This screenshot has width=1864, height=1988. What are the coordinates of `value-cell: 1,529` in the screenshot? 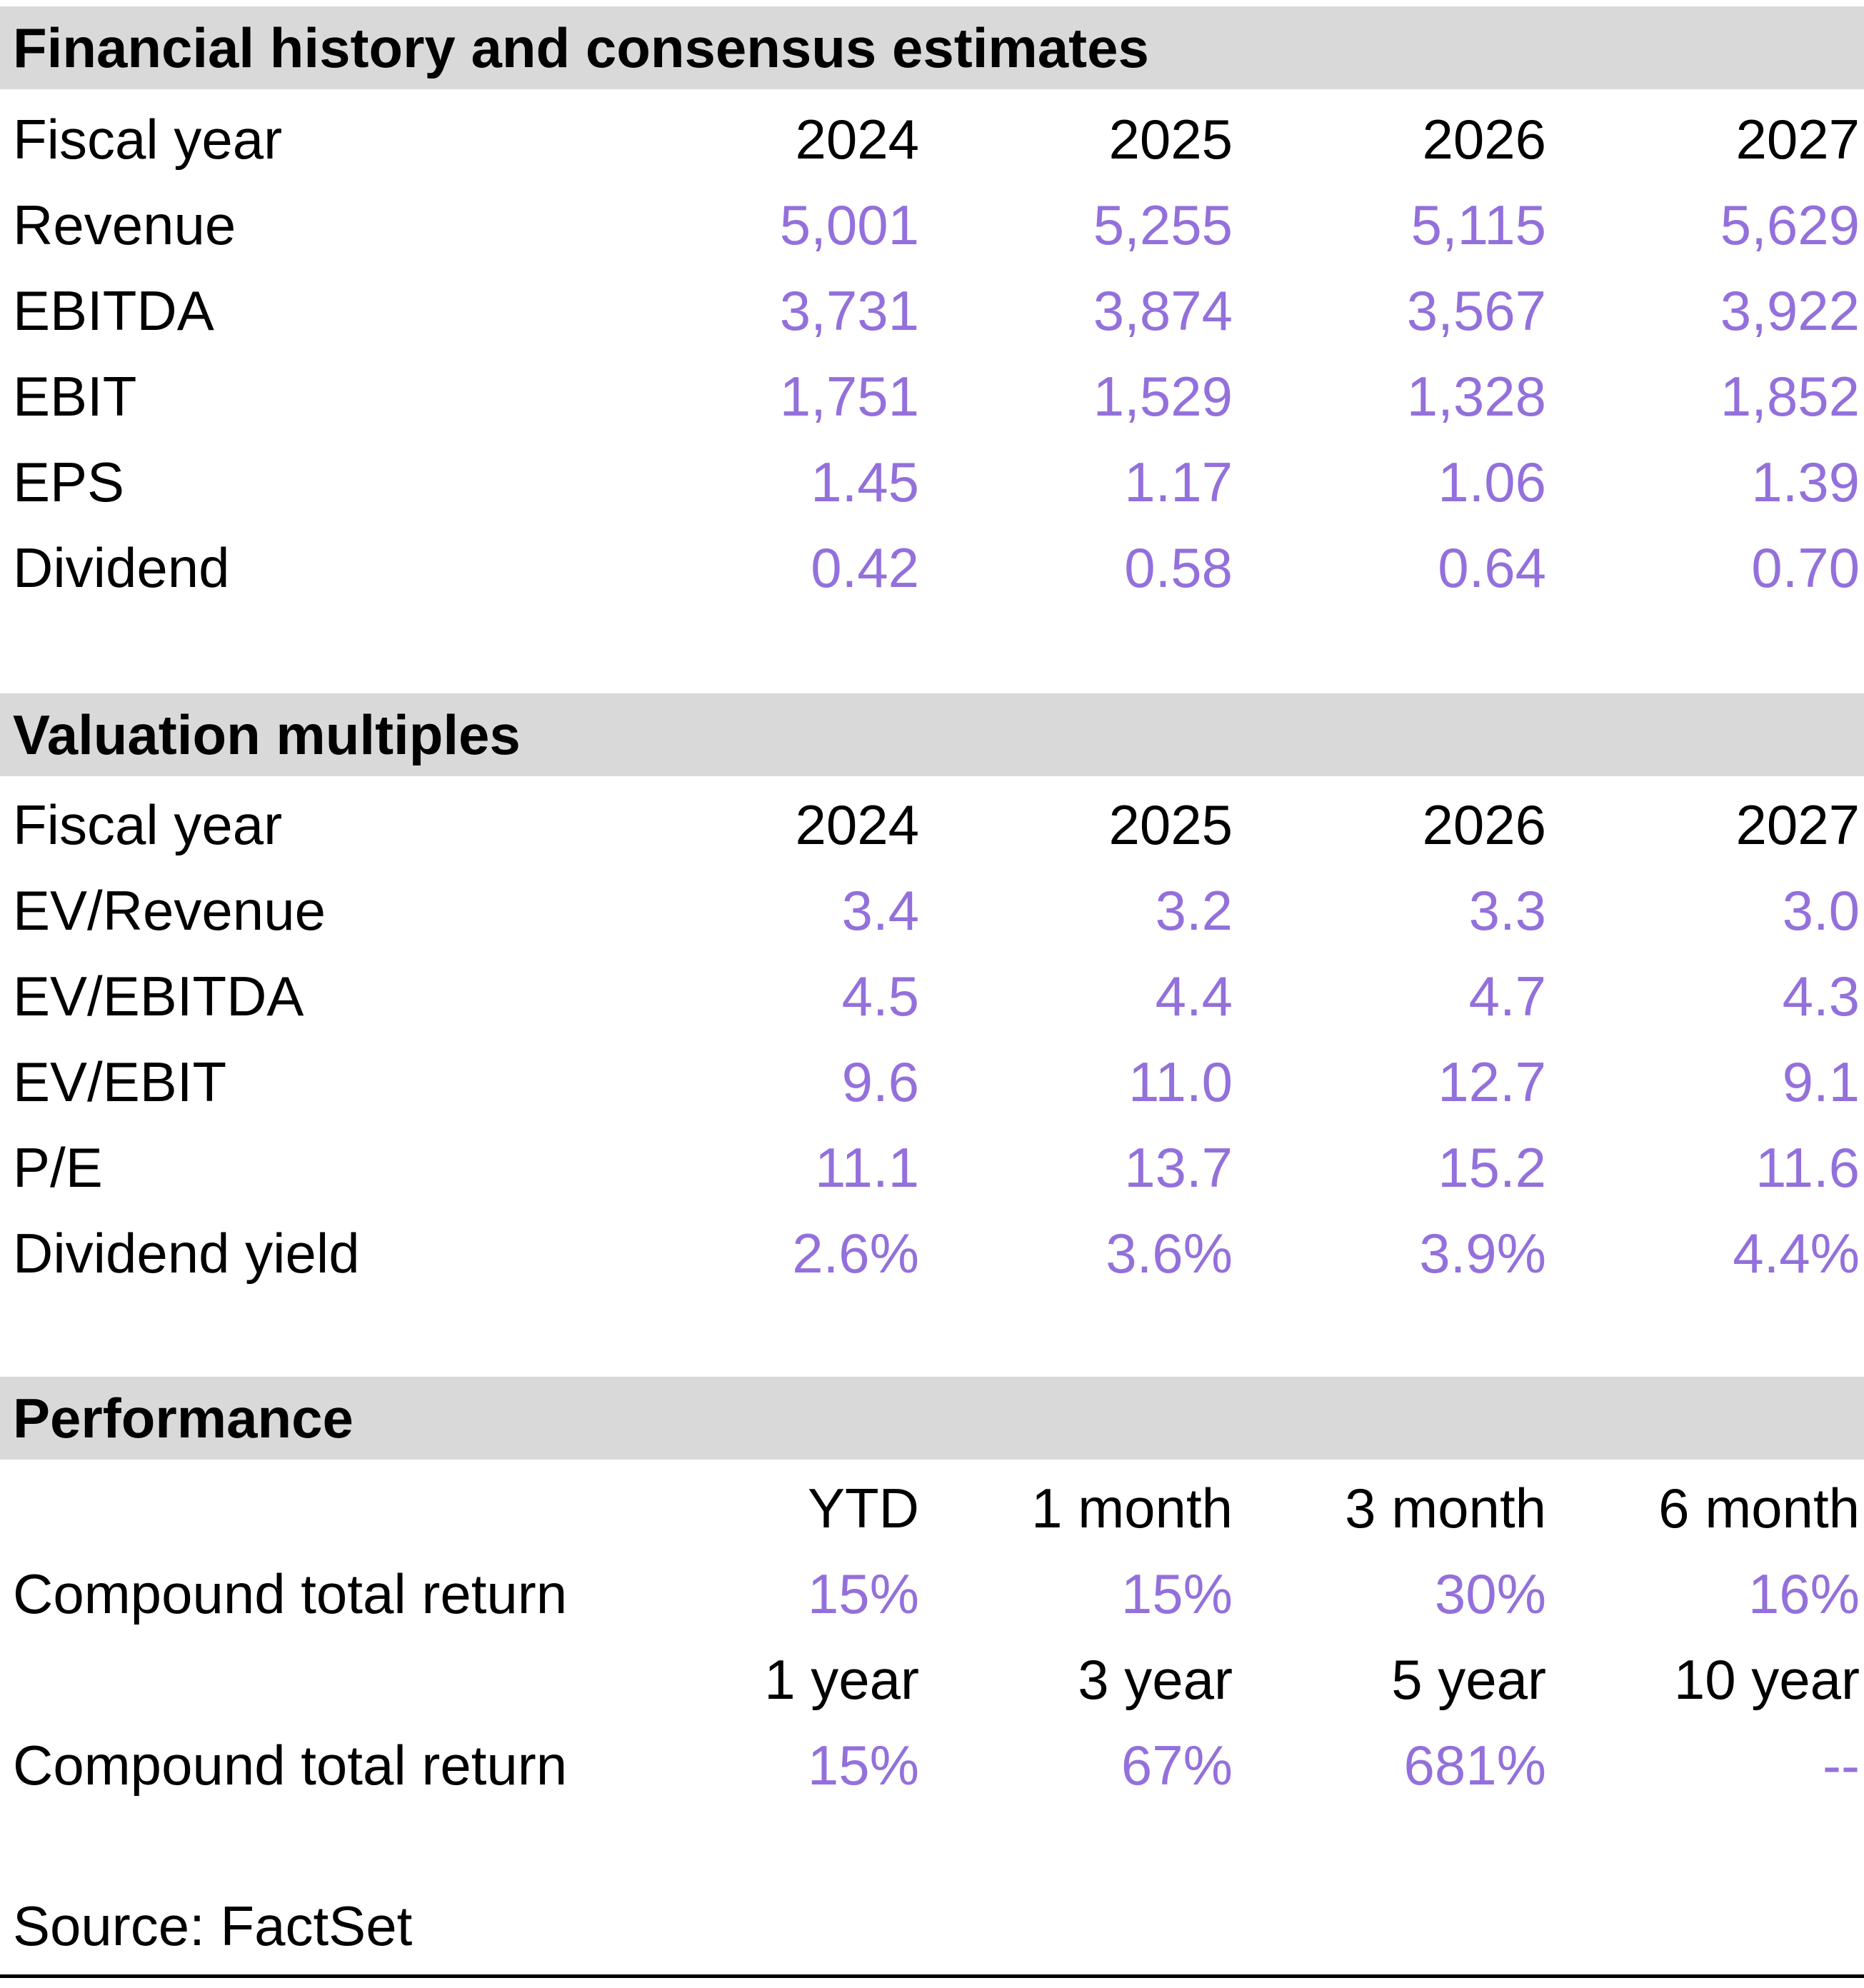 It's located at (1163, 396).